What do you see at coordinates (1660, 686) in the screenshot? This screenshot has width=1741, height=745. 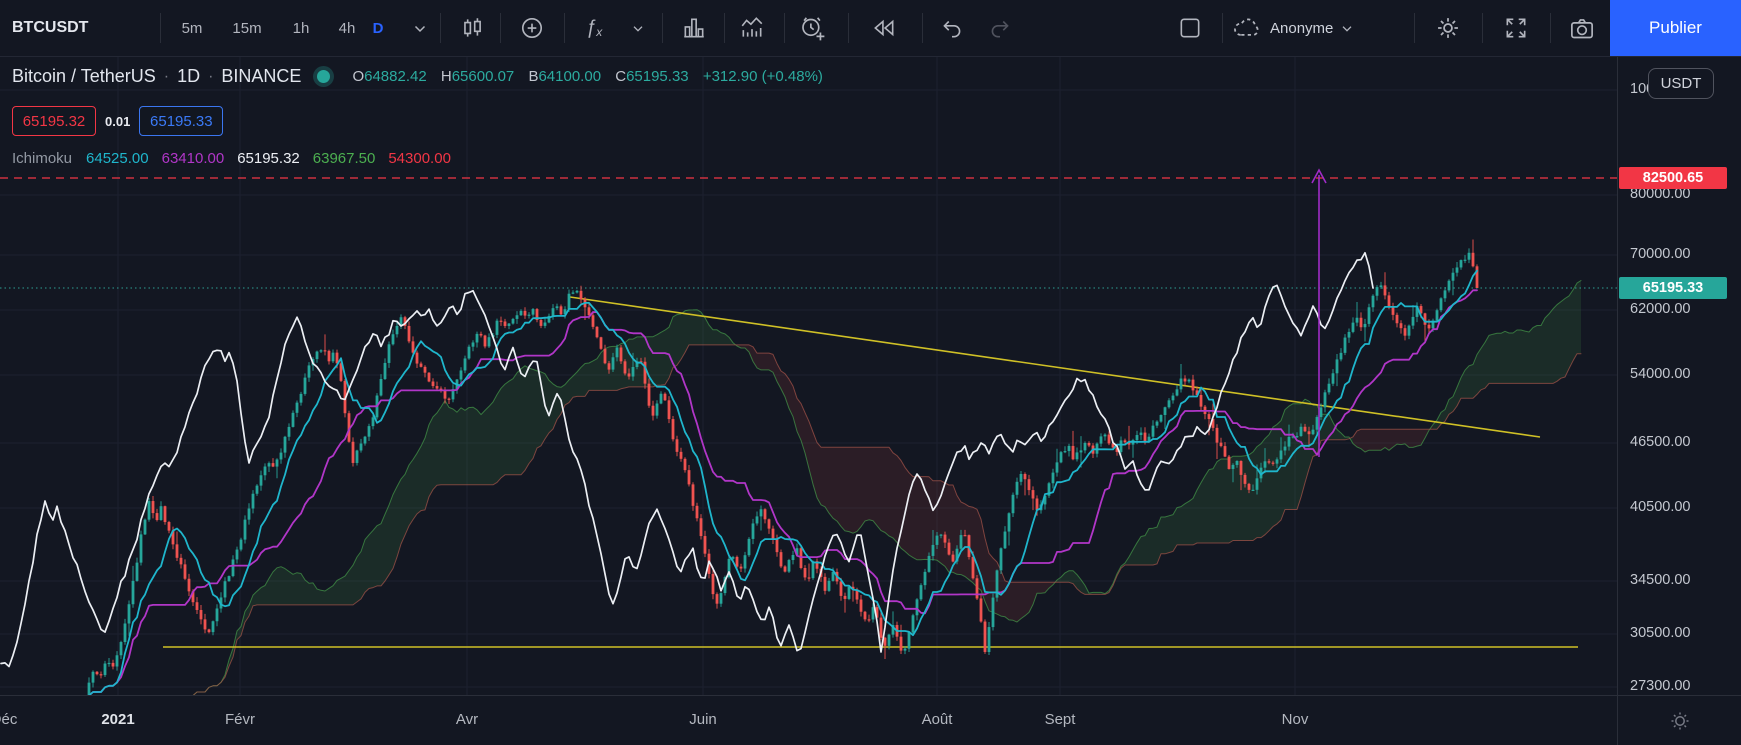 I see `price-axis-label: 27300.00` at bounding box center [1660, 686].